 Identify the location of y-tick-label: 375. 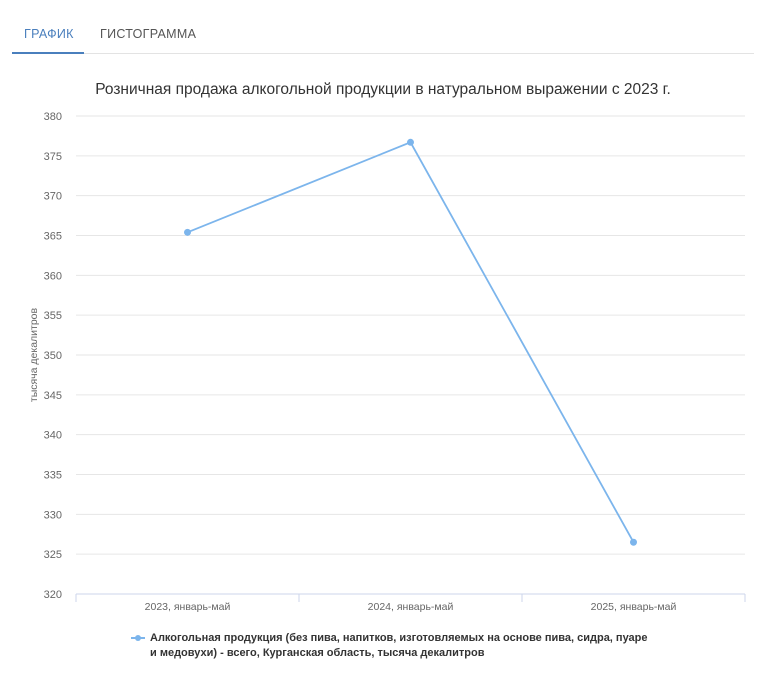
(53, 157).